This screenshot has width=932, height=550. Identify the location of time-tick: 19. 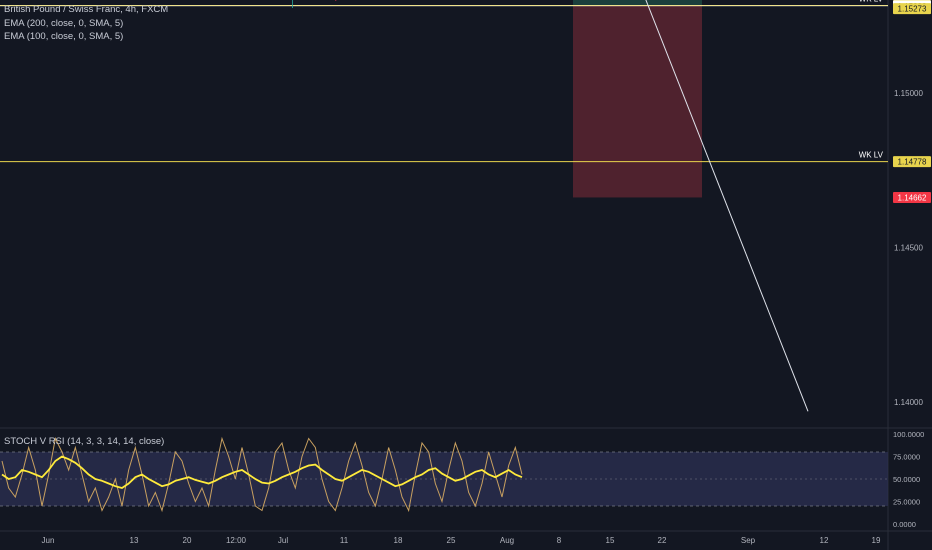
(876, 540).